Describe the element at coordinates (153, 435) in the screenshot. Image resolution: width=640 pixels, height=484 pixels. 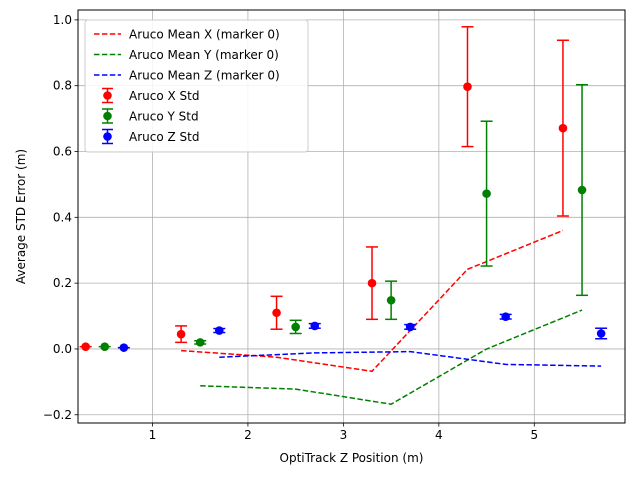
I see `x-tick-label: 1` at that location.